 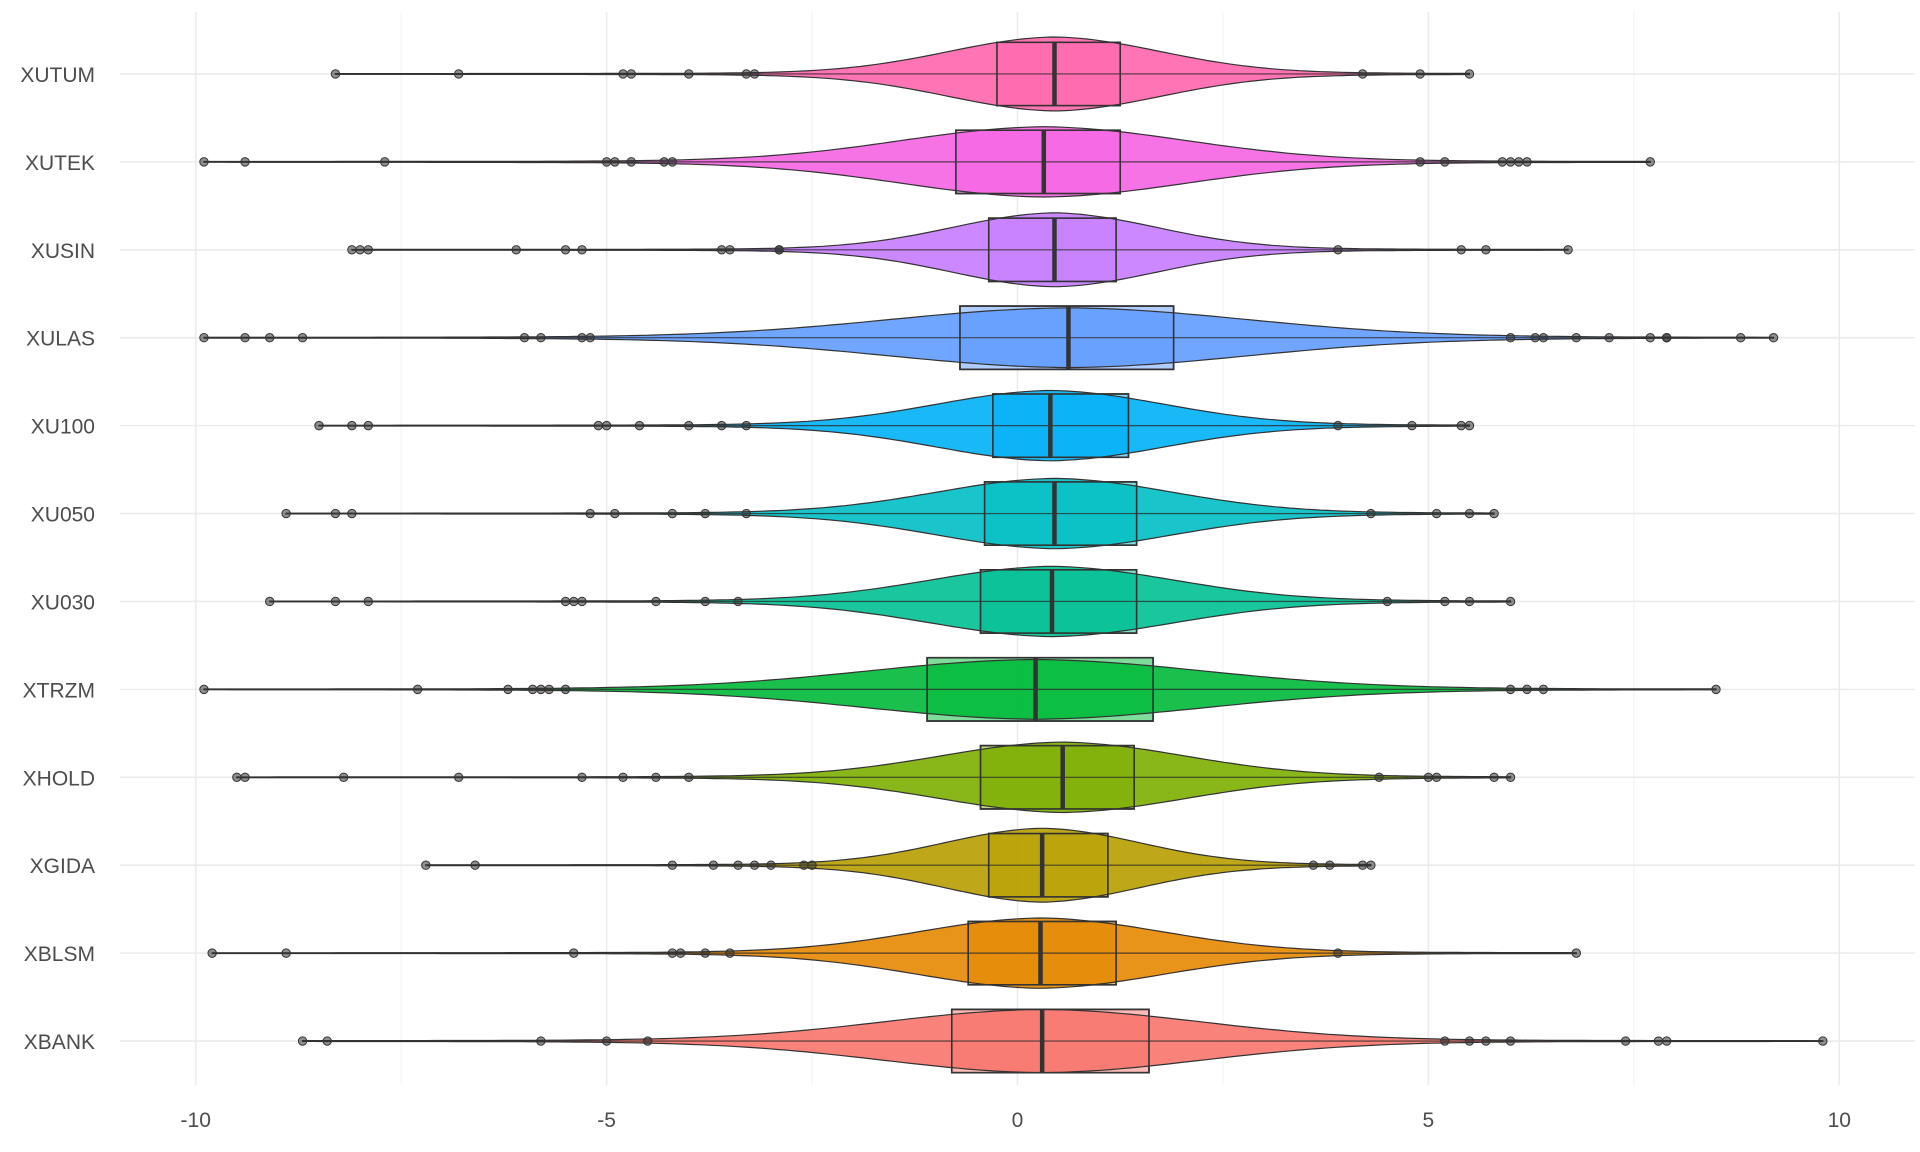 What do you see at coordinates (894, 425) in the screenshot?
I see `series-xu100` at bounding box center [894, 425].